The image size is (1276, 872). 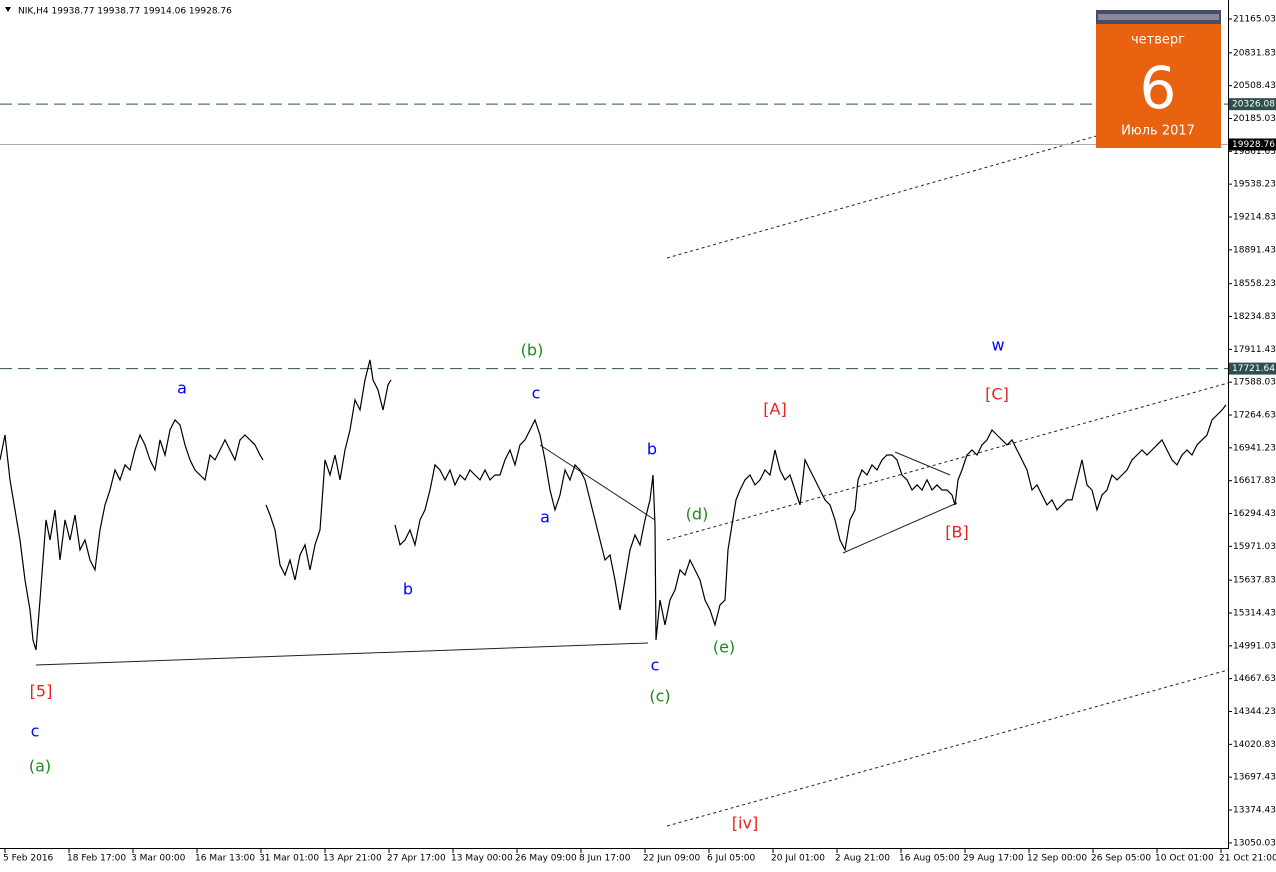 I want to click on x-tick-label: 12 Sep 00:00, so click(x=1057, y=859).